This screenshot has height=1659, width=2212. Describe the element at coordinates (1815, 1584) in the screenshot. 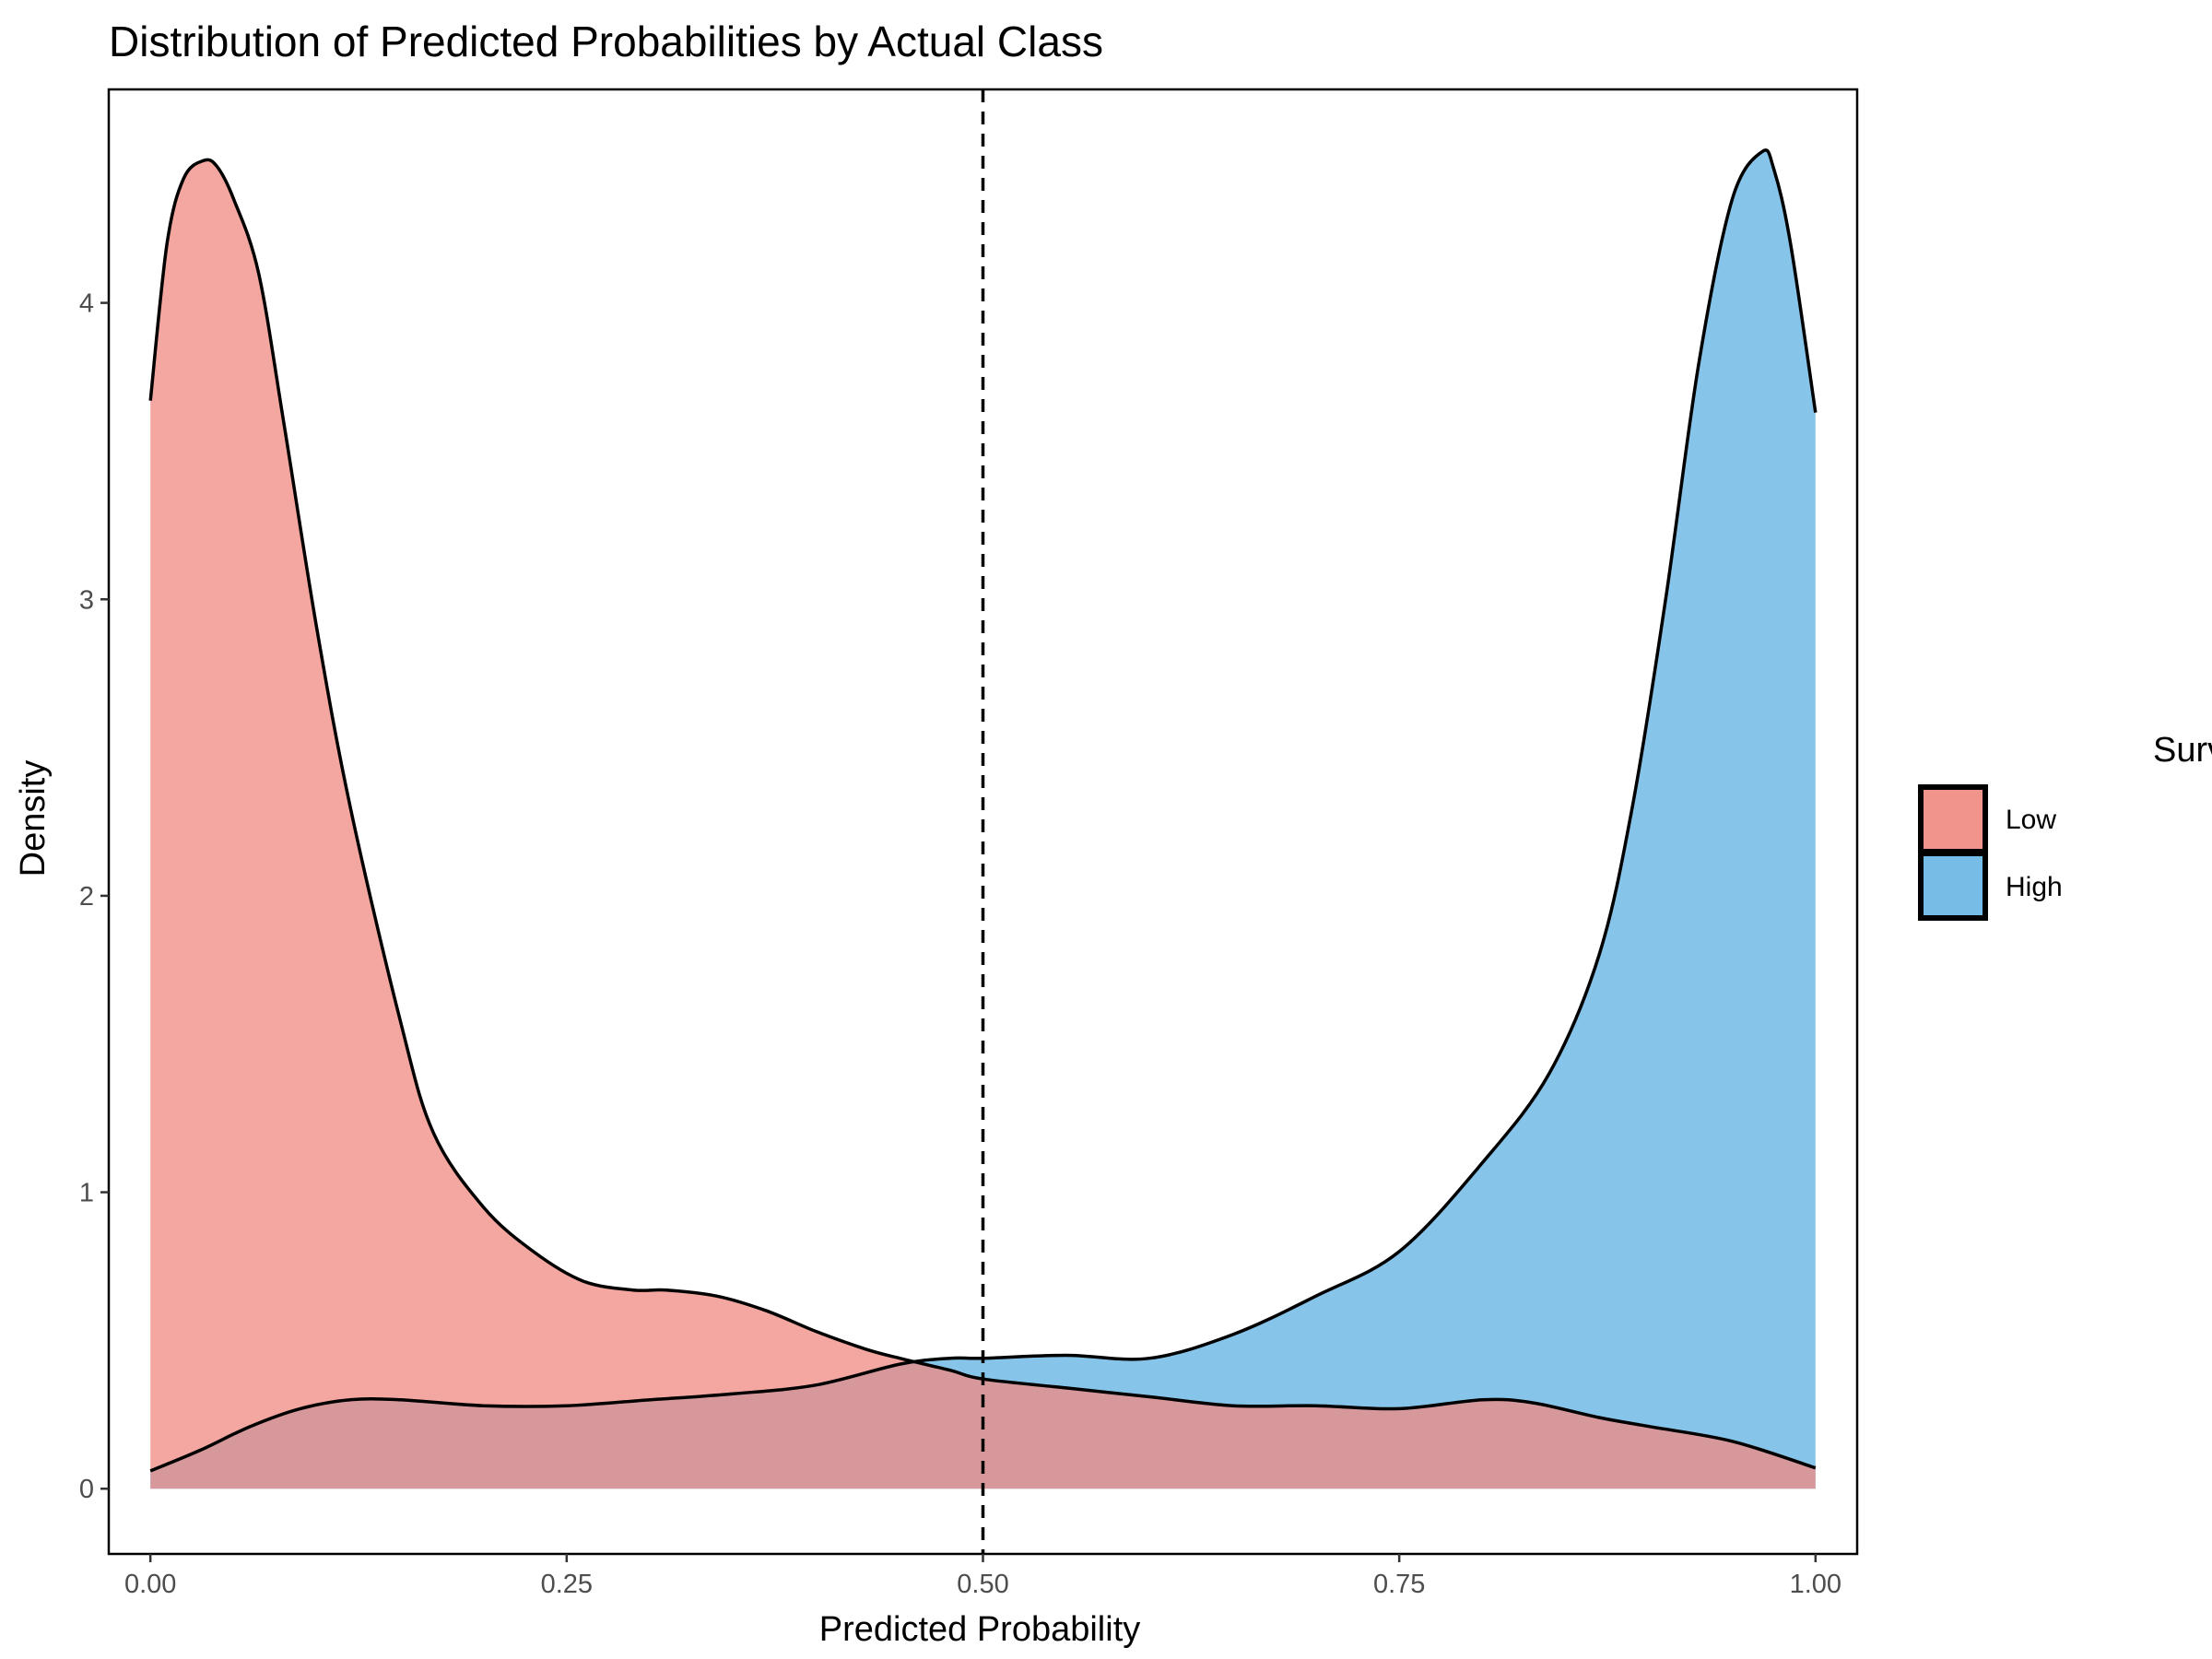

I see `x-tick-label: 1.00` at that location.